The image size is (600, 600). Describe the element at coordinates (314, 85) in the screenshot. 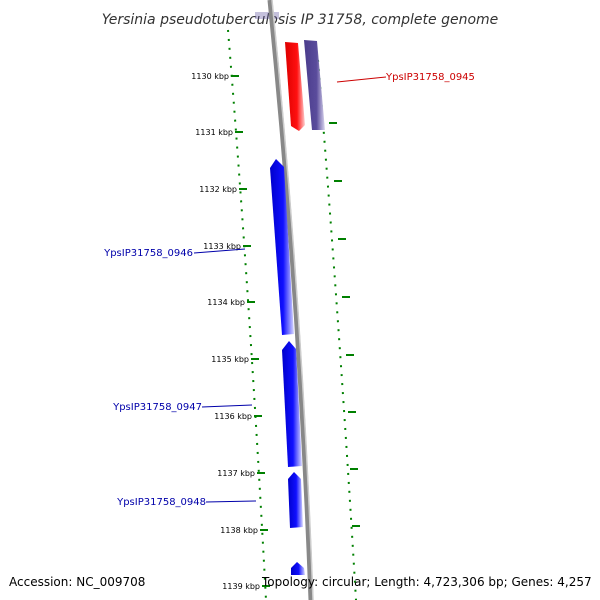

I see `gene-feature-purple` at that location.